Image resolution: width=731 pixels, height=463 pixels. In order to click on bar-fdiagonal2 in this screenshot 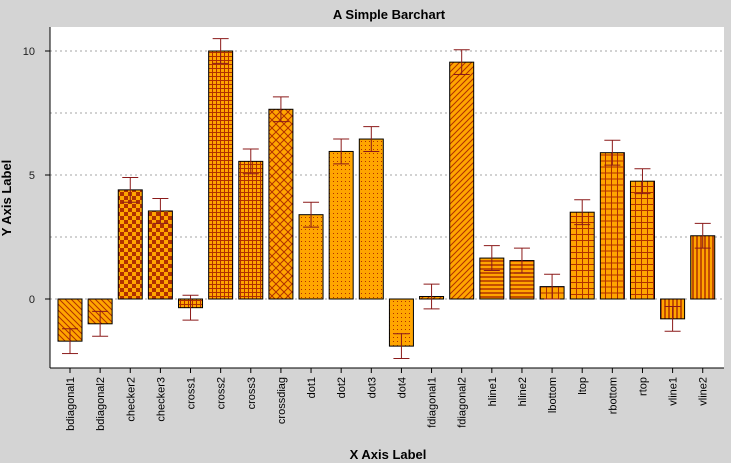, I will do `click(462, 180)`.